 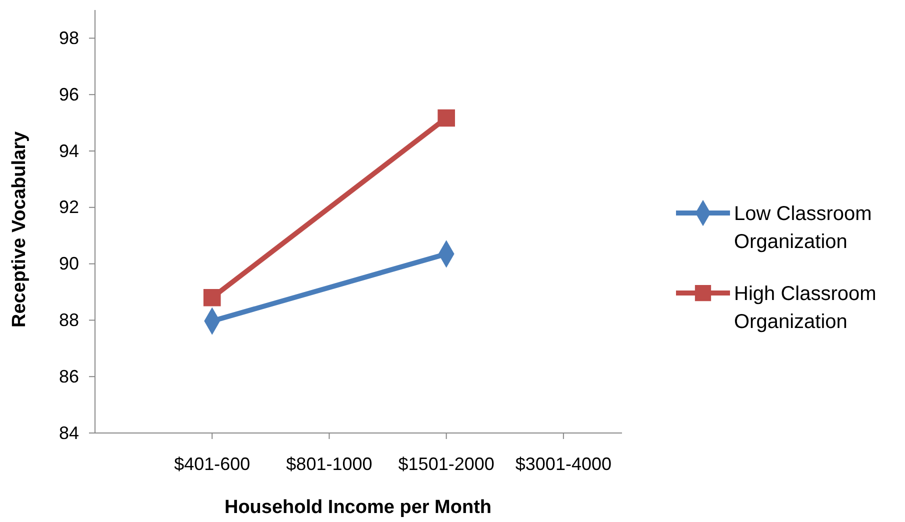 What do you see at coordinates (68, 94) in the screenshot?
I see `y-tick-label: 96` at bounding box center [68, 94].